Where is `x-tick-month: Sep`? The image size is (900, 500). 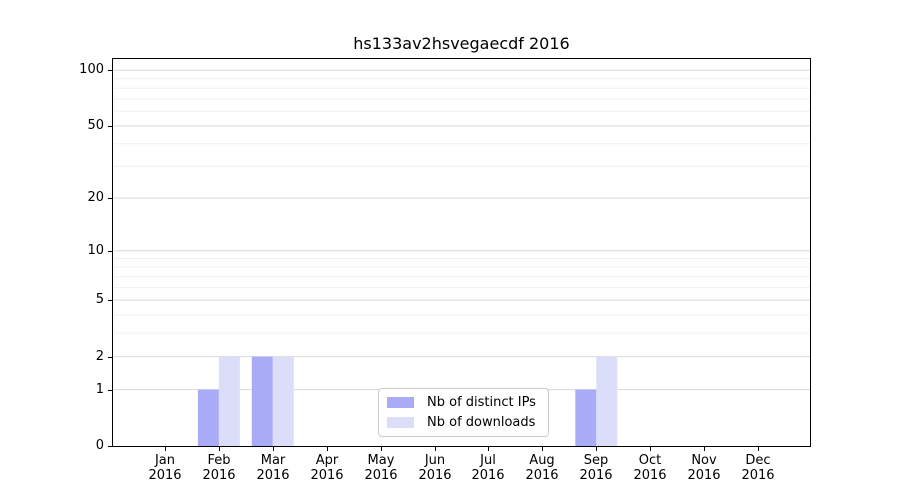 x-tick-month: Sep is located at coordinates (596, 460).